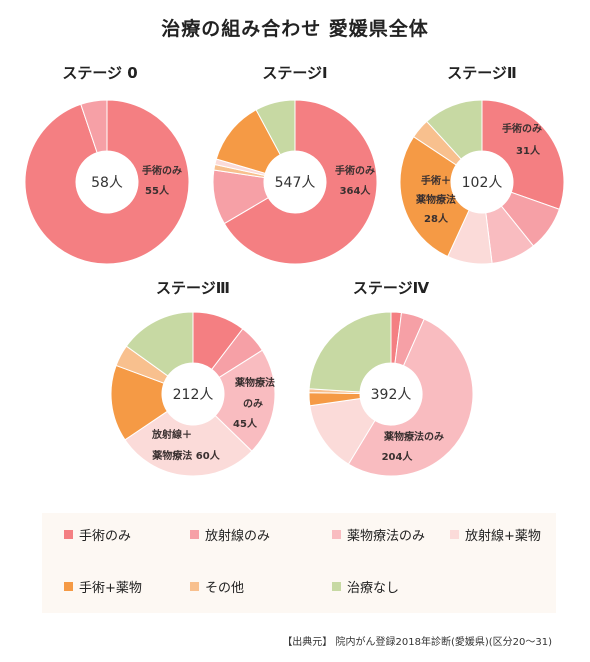 Image resolution: width=590 pixels, height=662 pixels. Describe the element at coordinates (503, 536) in the screenshot. I see `legend-label: 放射線+薬物` at that location.